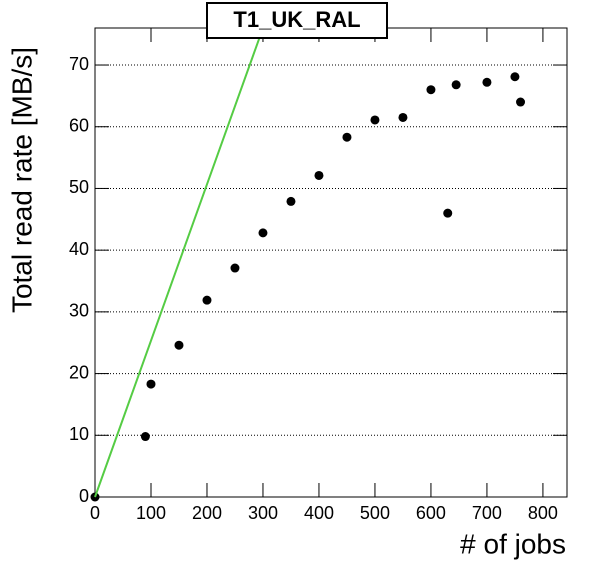 This screenshot has width=596, height=572. What do you see at coordinates (84, 496) in the screenshot?
I see `y-tick-label: 0` at bounding box center [84, 496].